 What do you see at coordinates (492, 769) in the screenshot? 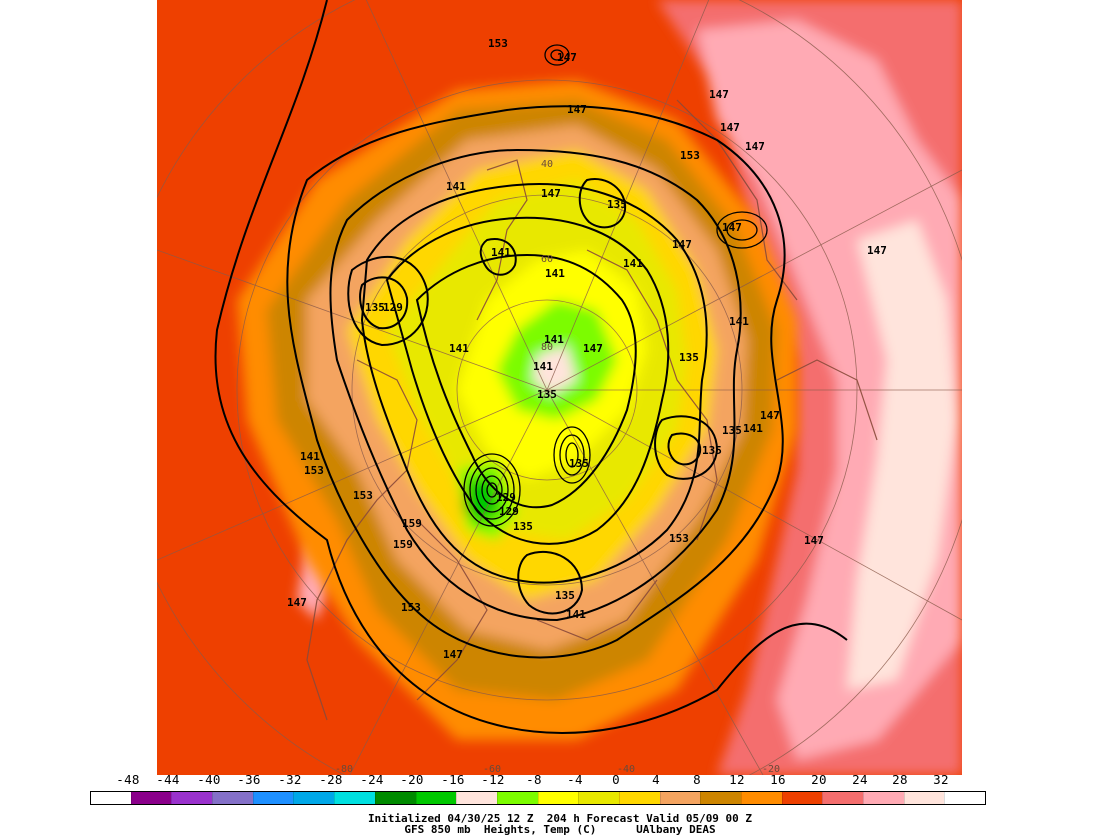
I see `longitude-label: -60` at bounding box center [492, 769].